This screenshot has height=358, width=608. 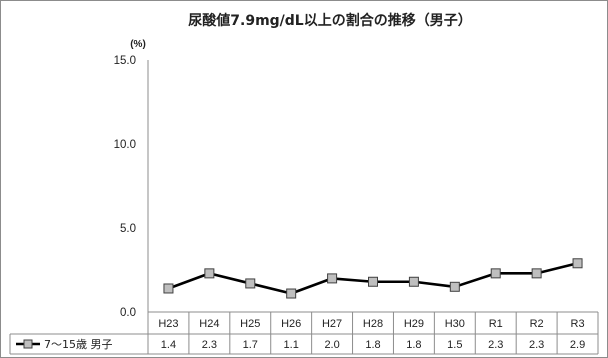 What do you see at coordinates (138, 44) in the screenshot?
I see `y-axis-unit: (%)` at bounding box center [138, 44].